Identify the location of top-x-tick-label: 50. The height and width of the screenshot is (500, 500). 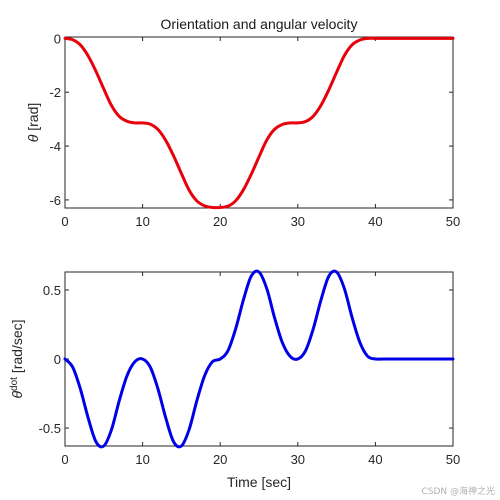
(453, 221).